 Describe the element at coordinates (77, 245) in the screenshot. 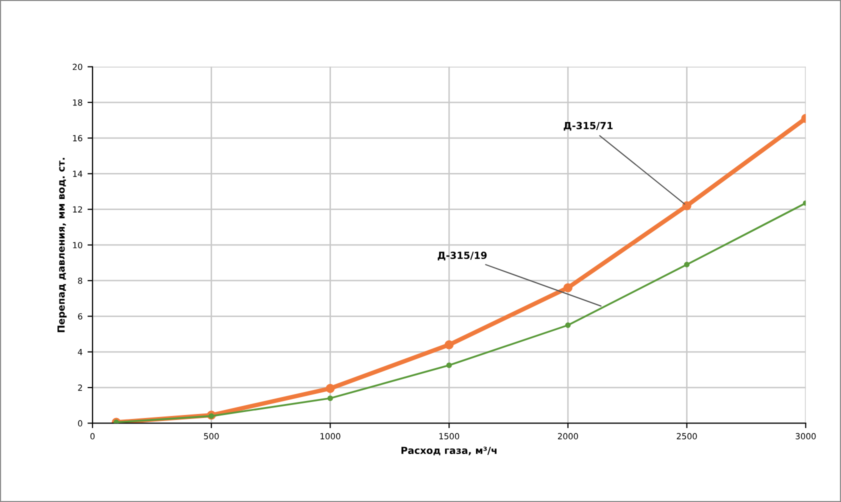

I see `y-tick-label: 10` at that location.